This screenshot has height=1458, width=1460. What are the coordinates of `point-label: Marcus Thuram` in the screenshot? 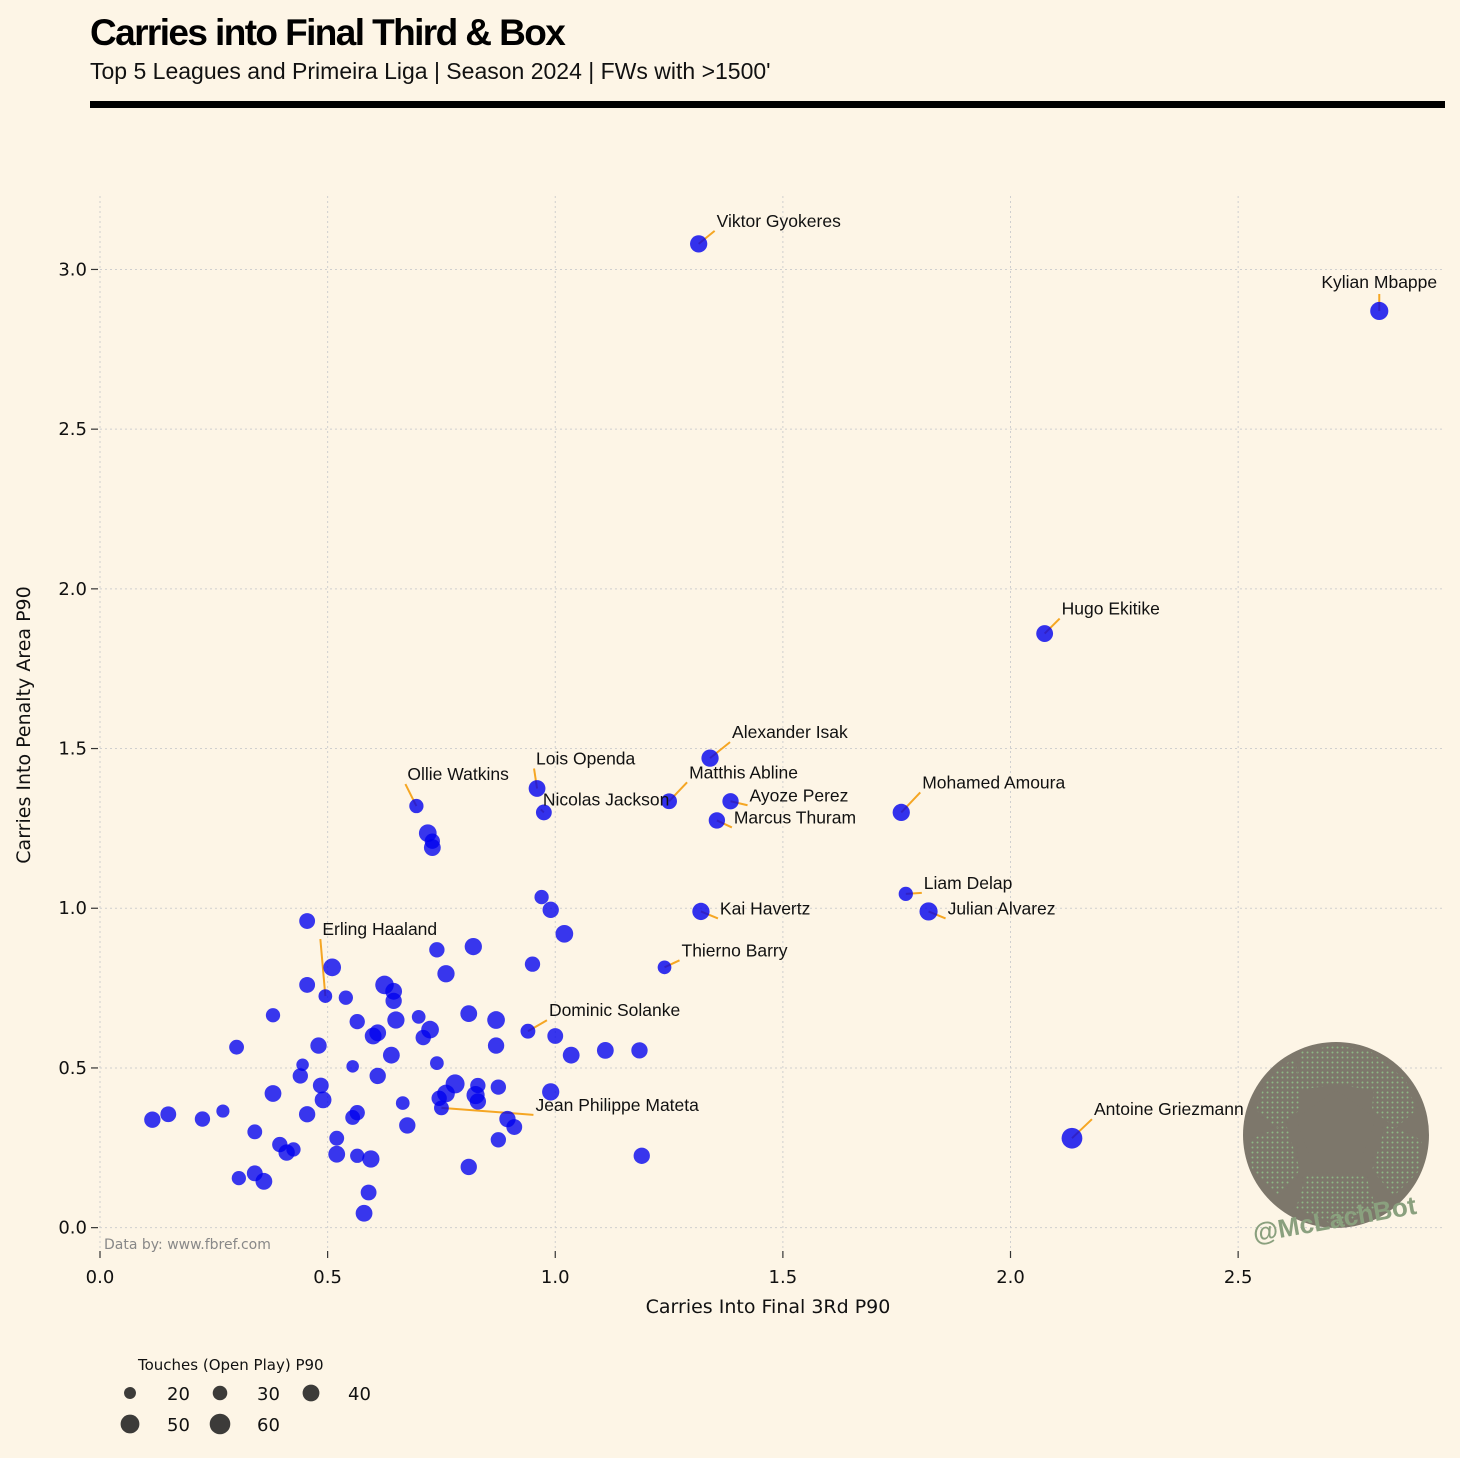 It's located at (795, 817).